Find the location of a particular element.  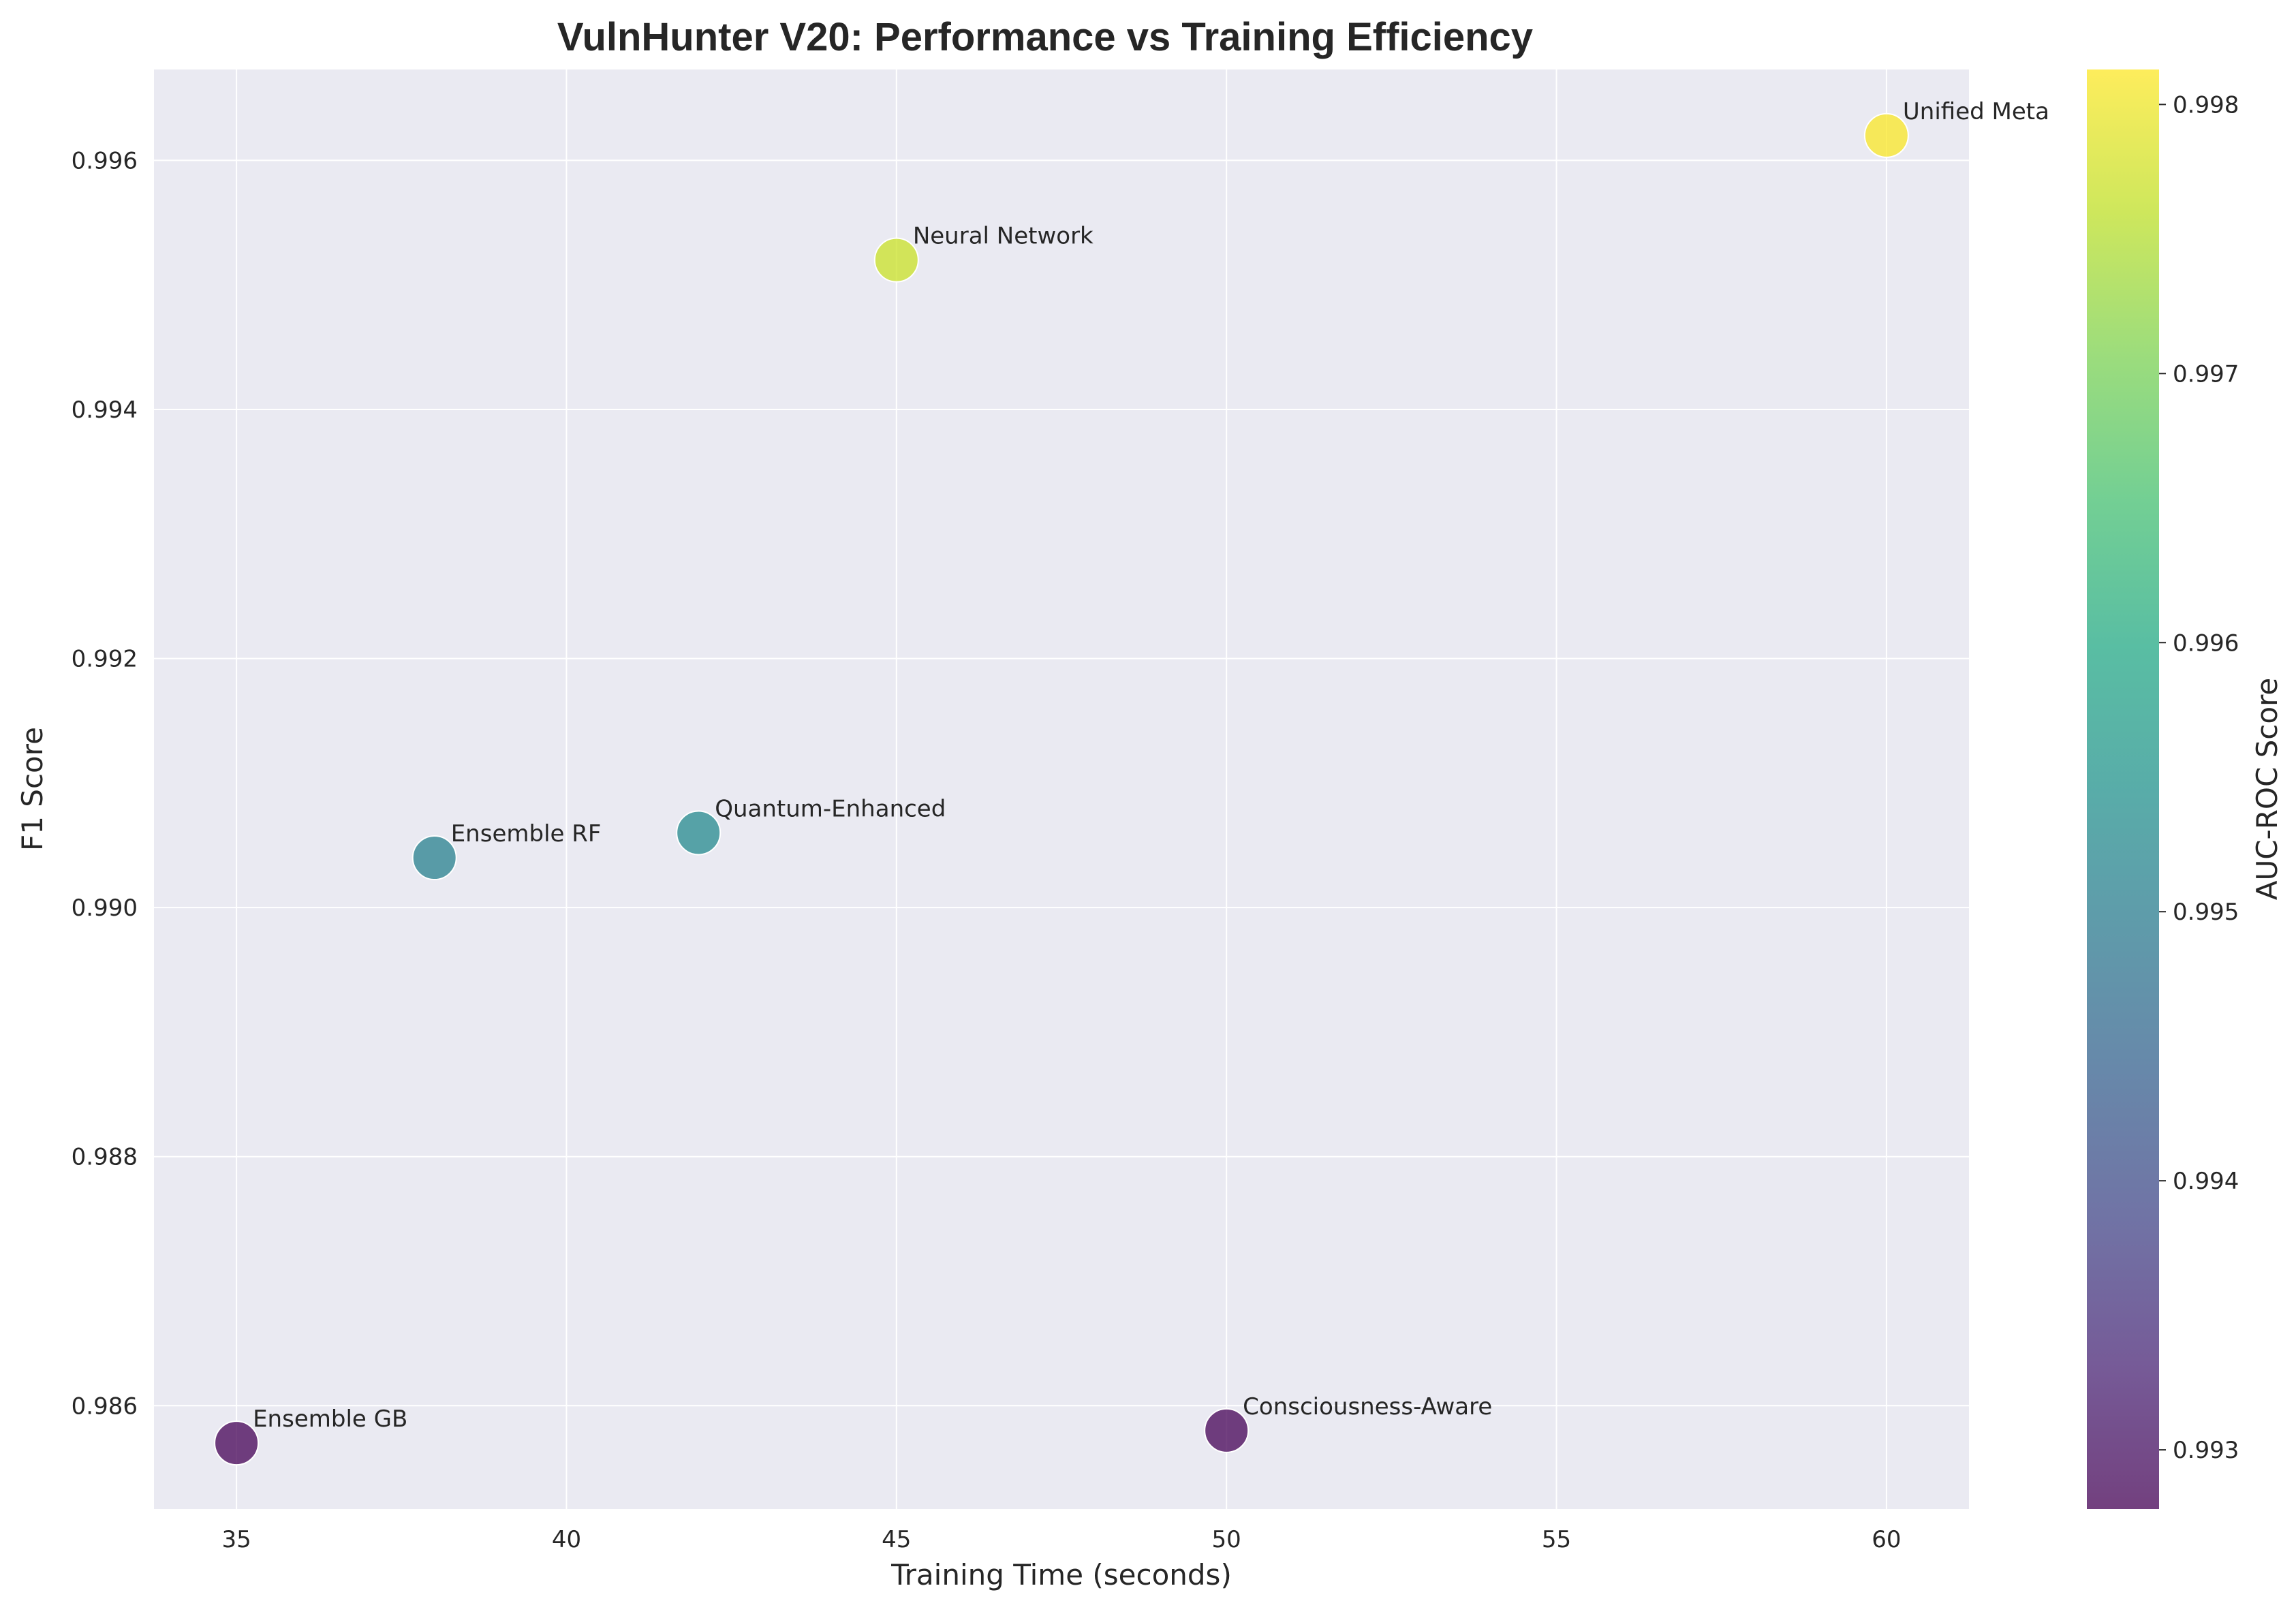

x-tick-label: 35 is located at coordinates (236, 1539).